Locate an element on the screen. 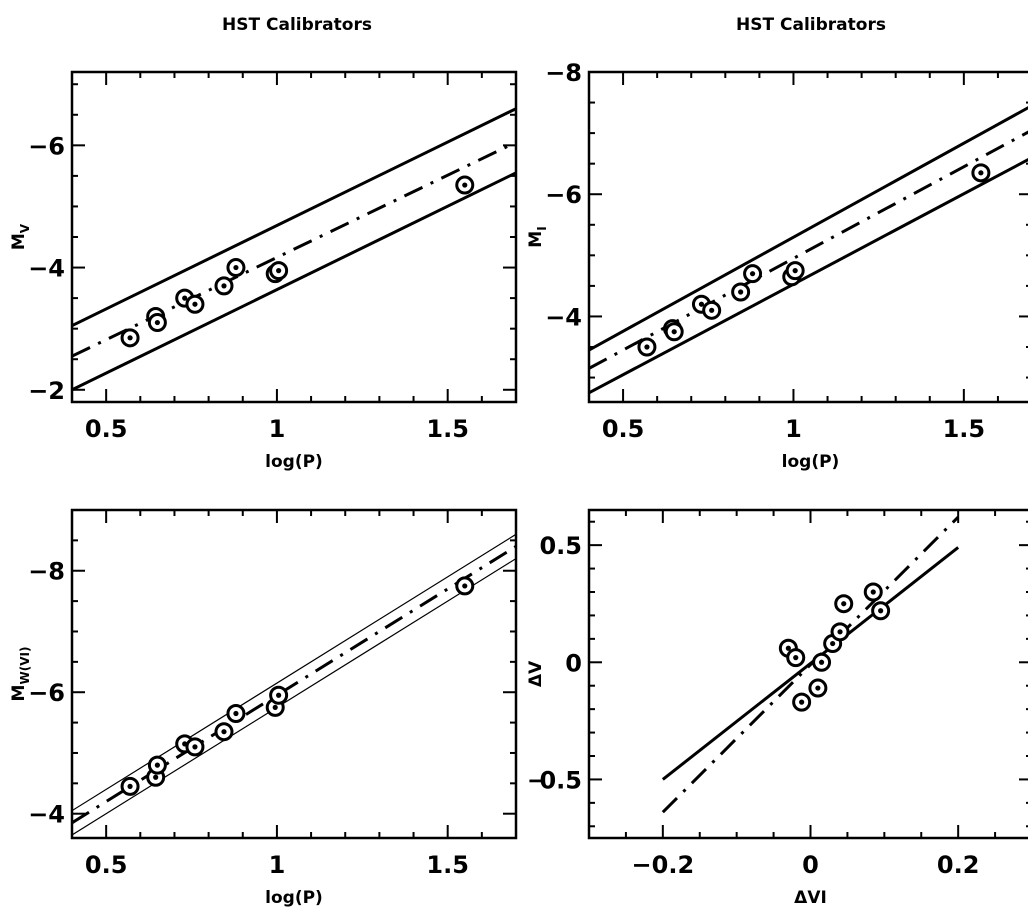 This screenshot has height=914, width=1028. panel-3-ylabel-sub: W(VI) is located at coordinates (25, 666).